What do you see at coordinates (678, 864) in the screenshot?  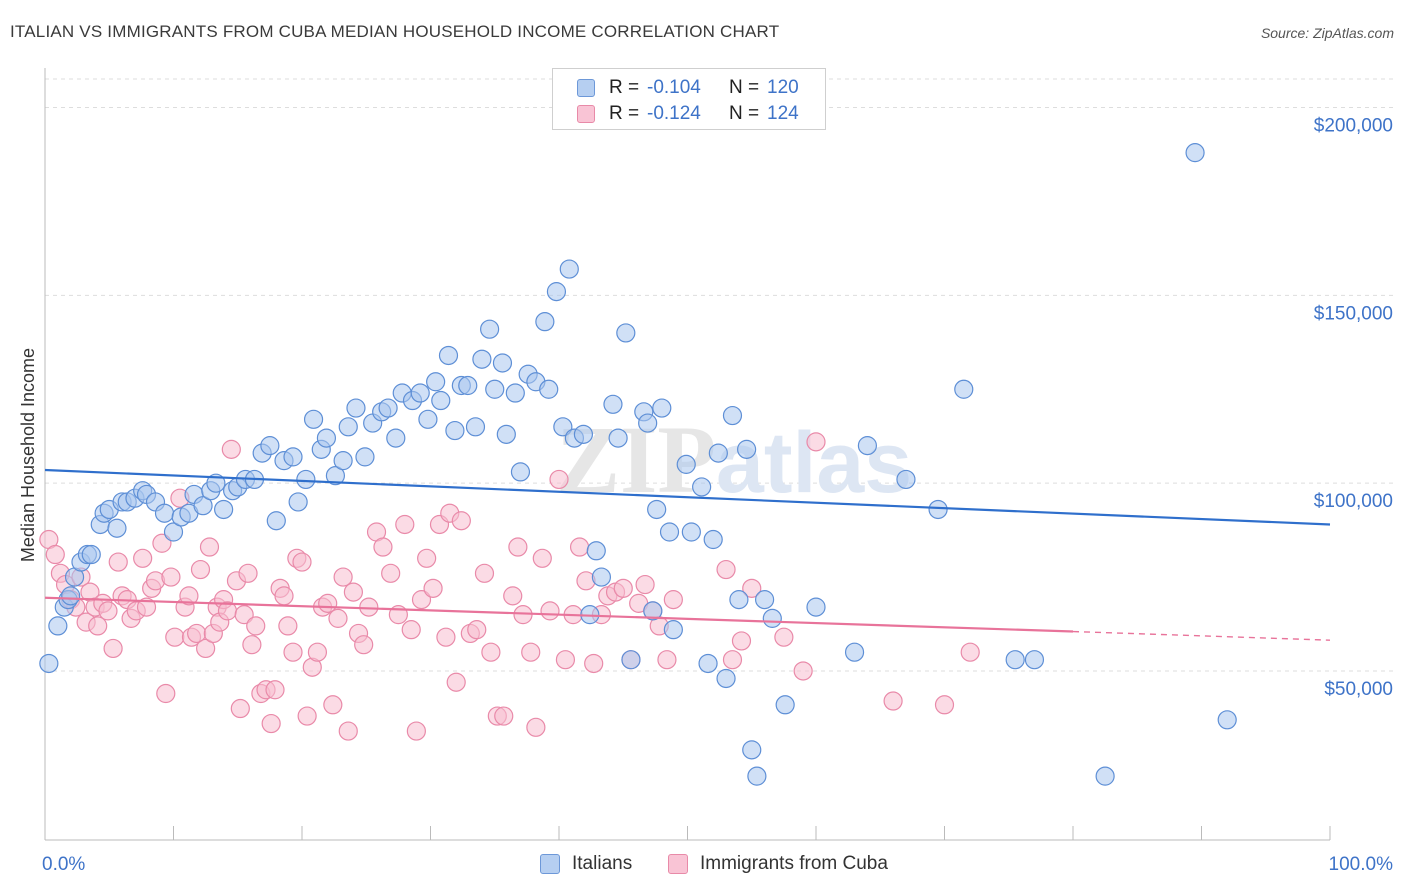 I see `cuba-swatch` at bounding box center [678, 864].